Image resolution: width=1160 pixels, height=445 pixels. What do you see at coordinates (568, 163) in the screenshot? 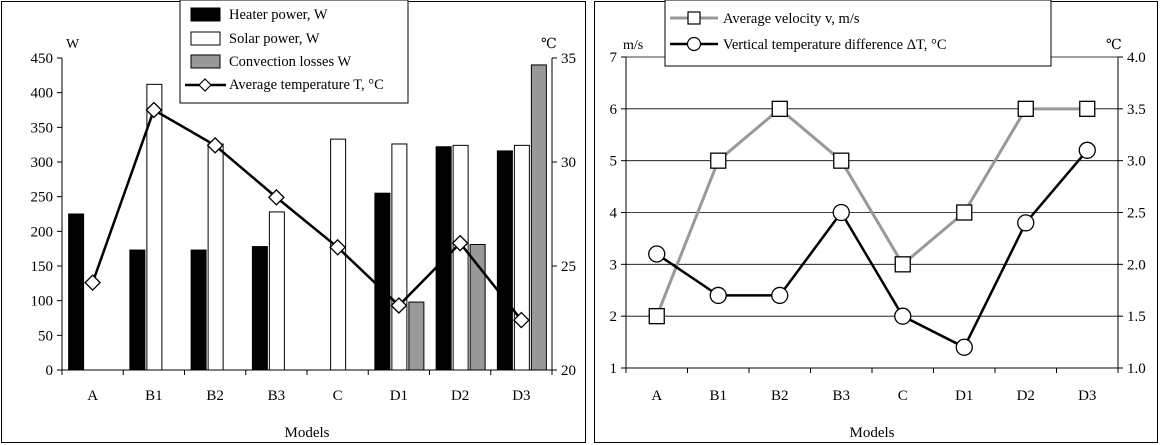
I see `y-right-tick-label: 30` at bounding box center [568, 163].